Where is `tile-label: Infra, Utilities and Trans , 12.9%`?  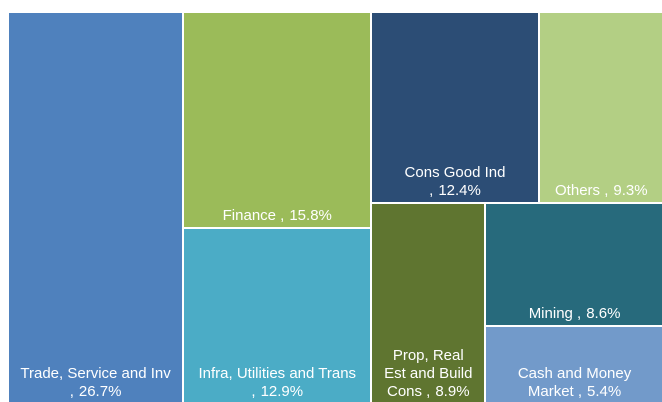 tile-label: Infra, Utilities and Trans , 12.9% is located at coordinates (277, 383).